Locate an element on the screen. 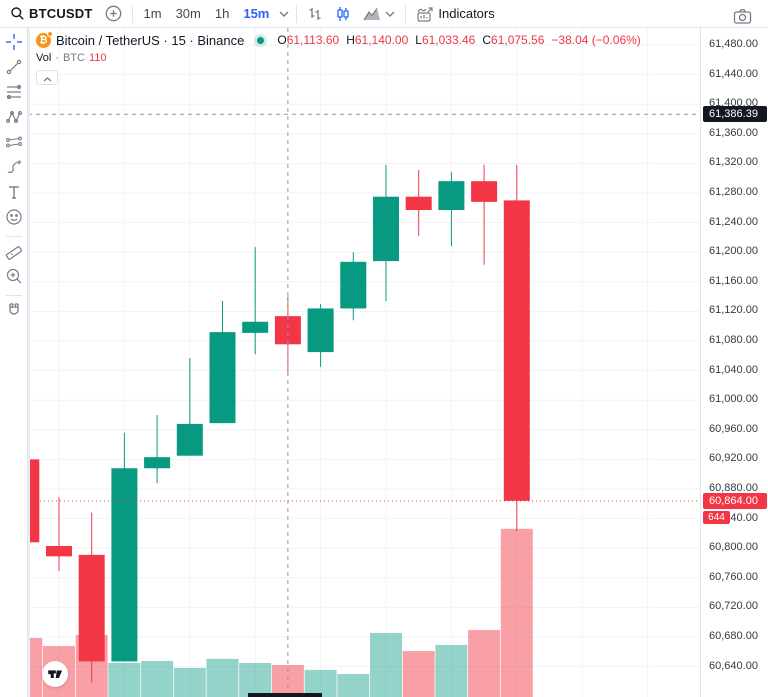 The height and width of the screenshot is (697, 768). snapshot-button is located at coordinates (742, 16).